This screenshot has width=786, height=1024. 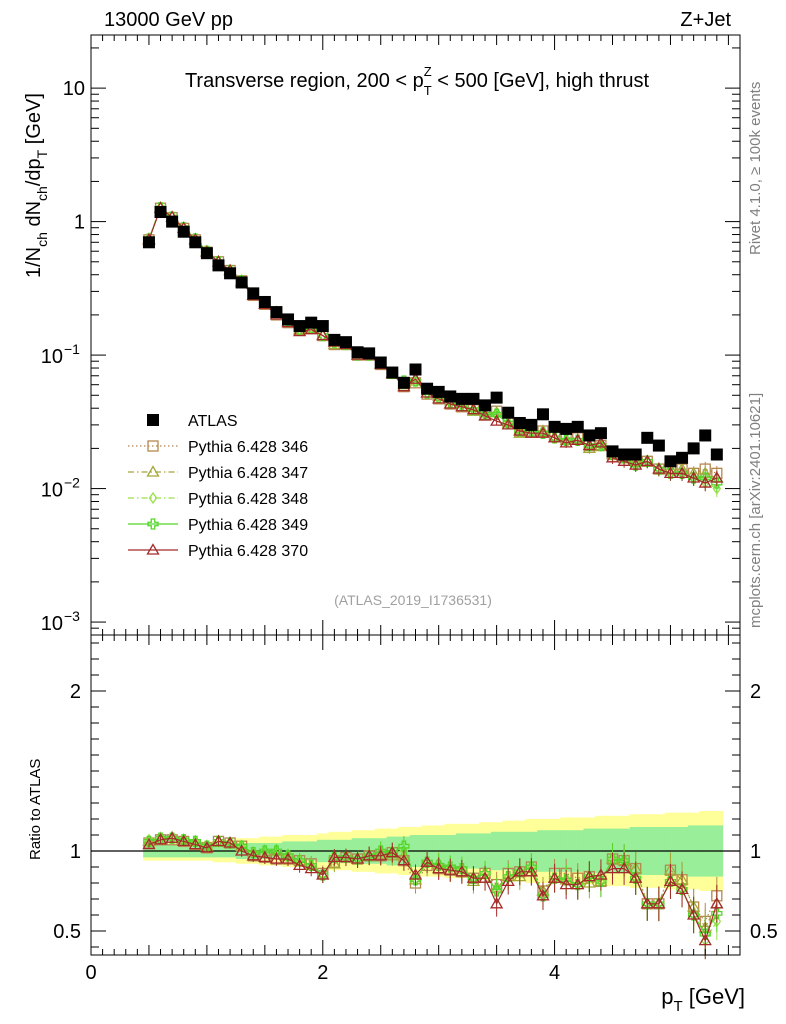 What do you see at coordinates (764, 932) in the screenshot?
I see `ratio-y-tick-label-right: 0.5` at bounding box center [764, 932].